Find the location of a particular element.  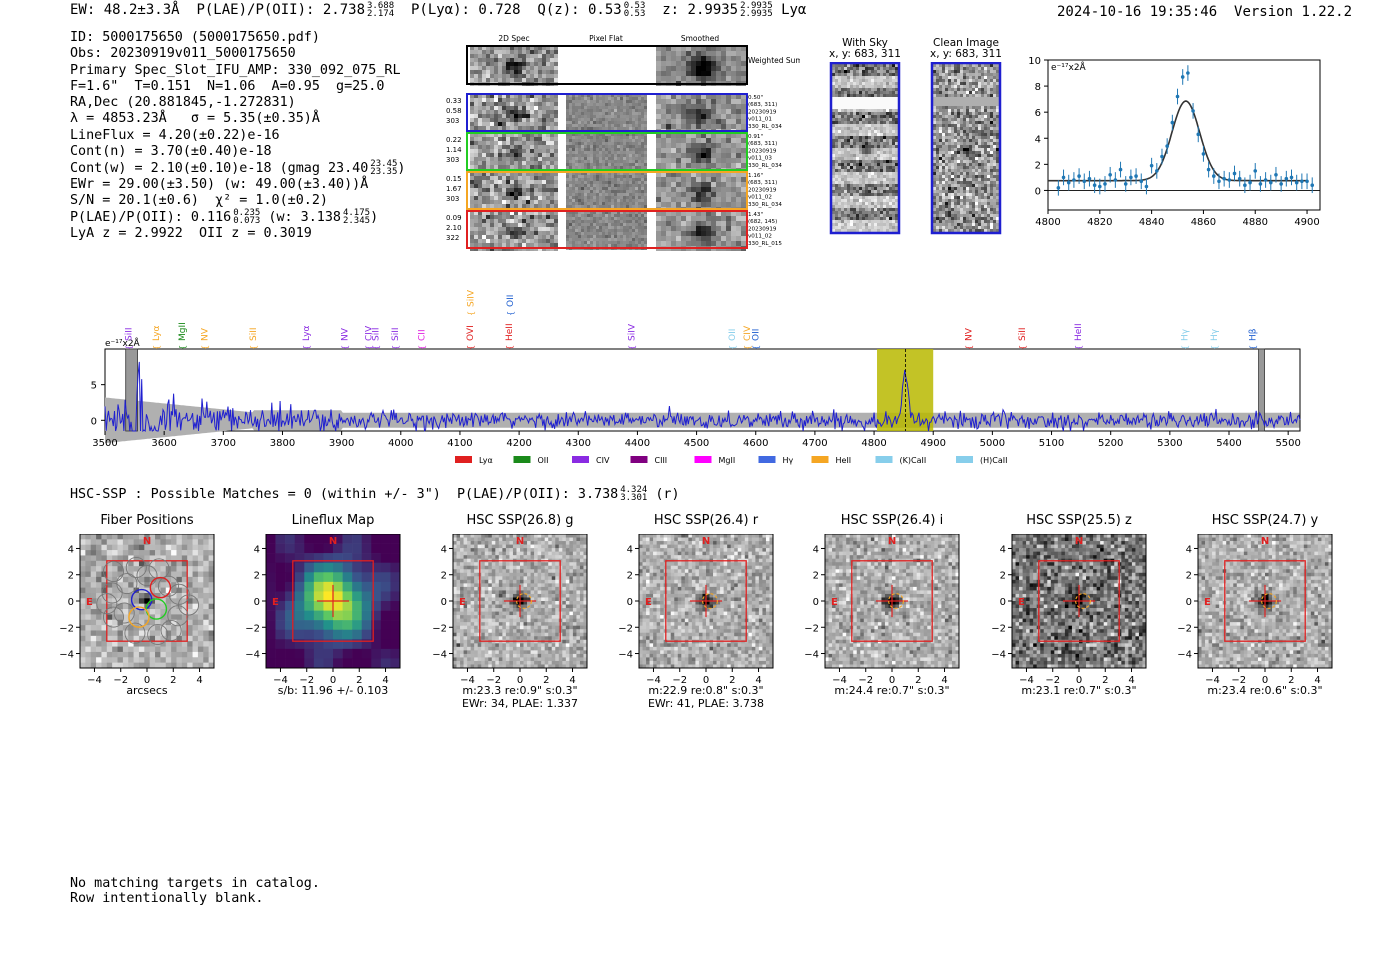

fit-ytick-label: 6 is located at coordinates (1038, 113).